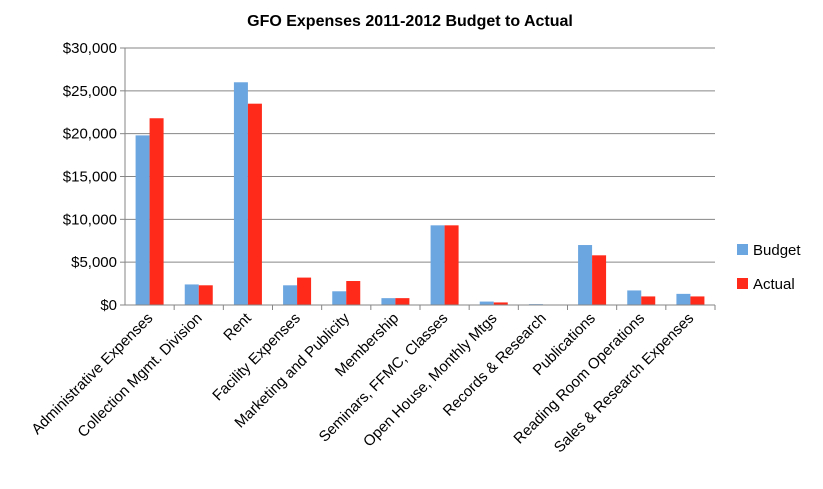  Describe the element at coordinates (90, 91) in the screenshot. I see `y-tick-label: $25,000` at that location.